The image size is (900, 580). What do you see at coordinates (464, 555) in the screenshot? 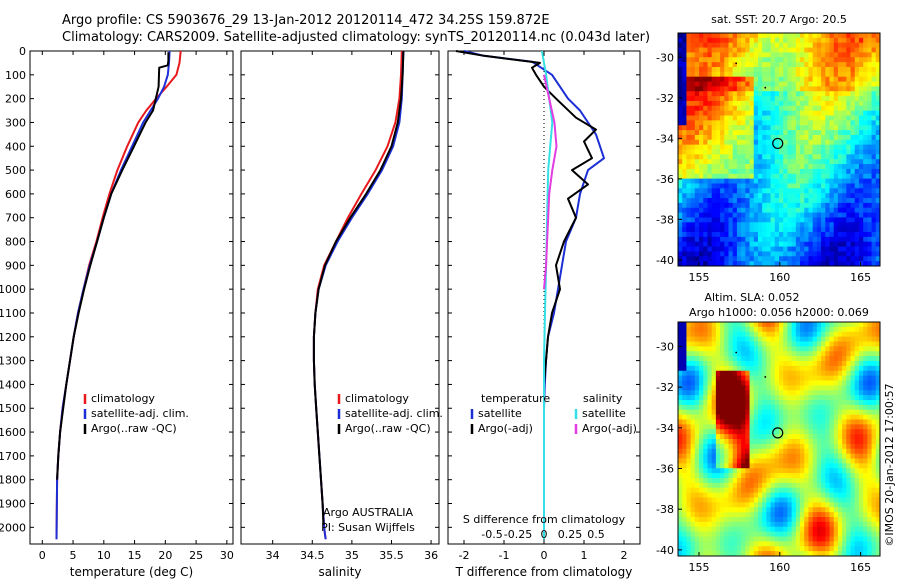
I see `x-tick-label: -2` at bounding box center [464, 555].